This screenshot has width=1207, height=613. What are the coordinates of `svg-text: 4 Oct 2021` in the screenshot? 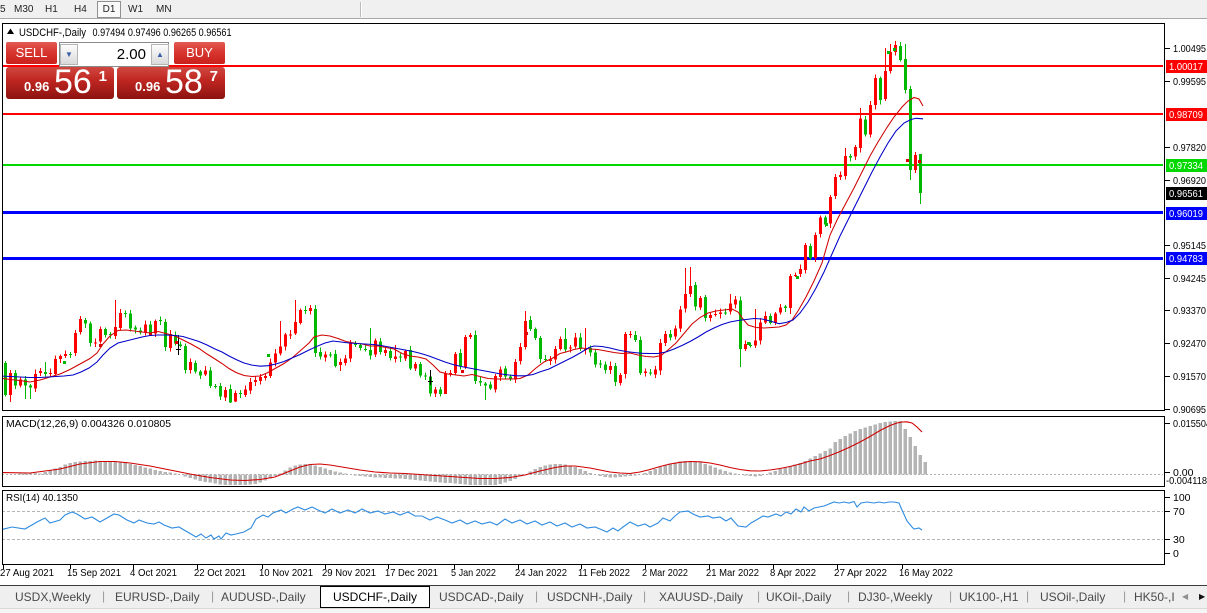 It's located at (153, 573).